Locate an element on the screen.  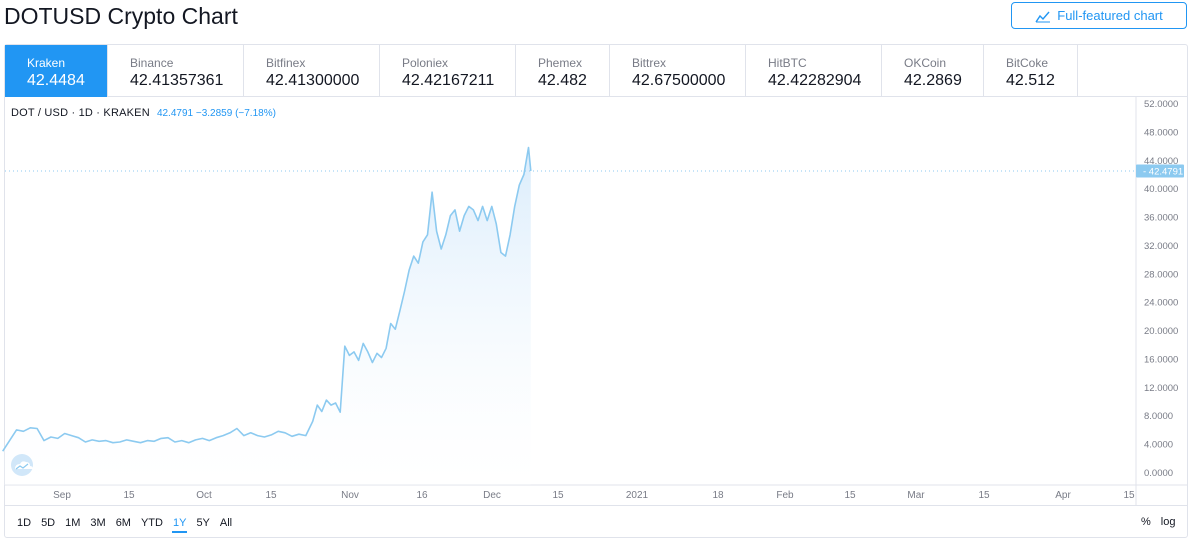
range-button-ytd: YTD is located at coordinates (151, 523).